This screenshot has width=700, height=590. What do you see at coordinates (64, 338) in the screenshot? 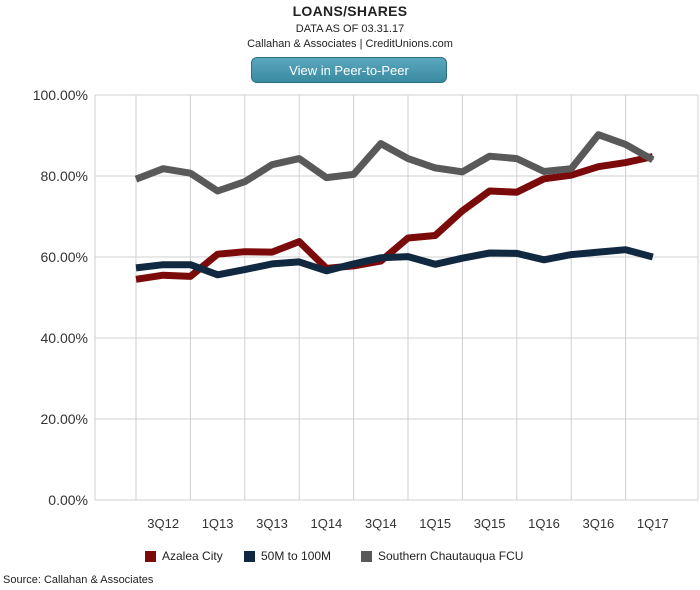
I see `y-tick-label: 40.00%` at bounding box center [64, 338].